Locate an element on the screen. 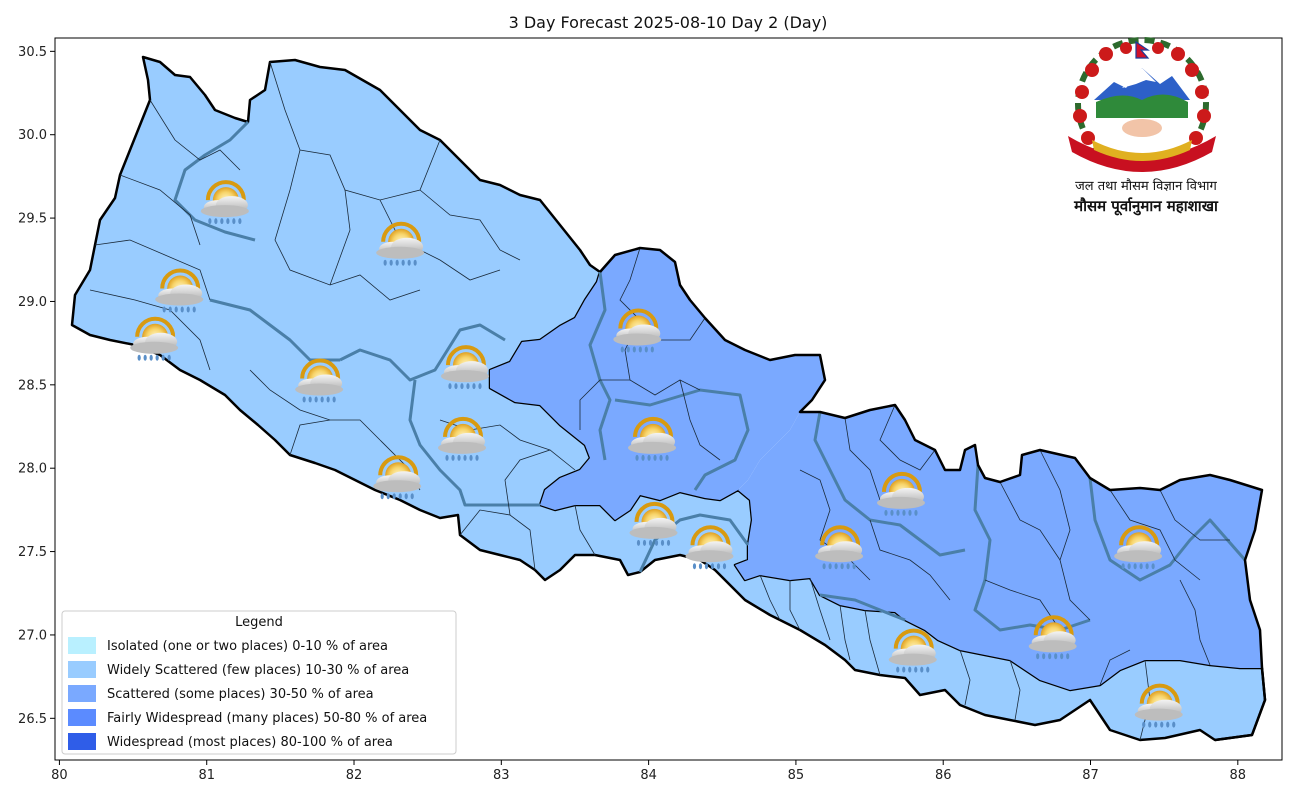 The height and width of the screenshot is (800, 1300). x-tick-label: 87 is located at coordinates (1090, 775).